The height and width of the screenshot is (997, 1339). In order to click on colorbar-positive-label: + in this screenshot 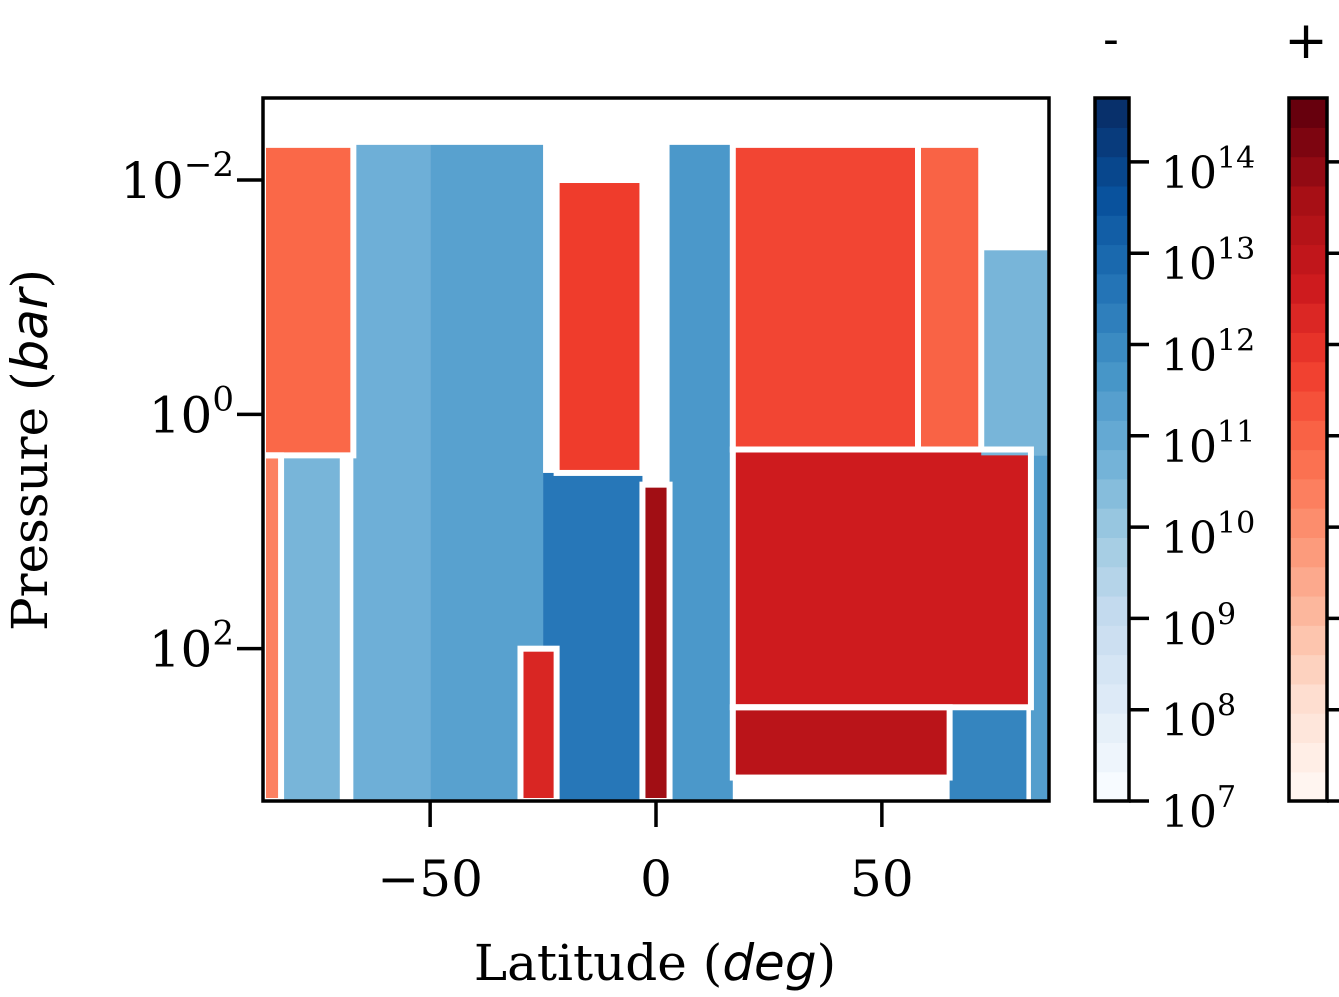, I will do `click(1306, 41)`.